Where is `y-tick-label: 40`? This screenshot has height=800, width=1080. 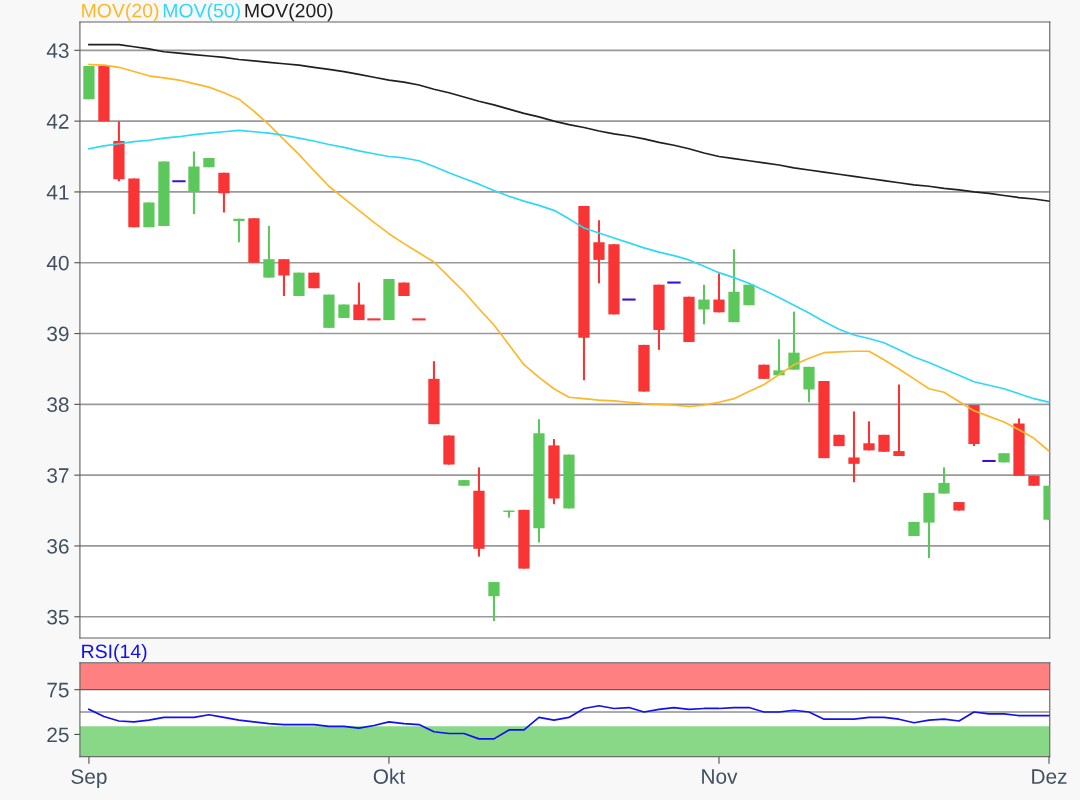 y-tick-label: 40 is located at coordinates (57, 263).